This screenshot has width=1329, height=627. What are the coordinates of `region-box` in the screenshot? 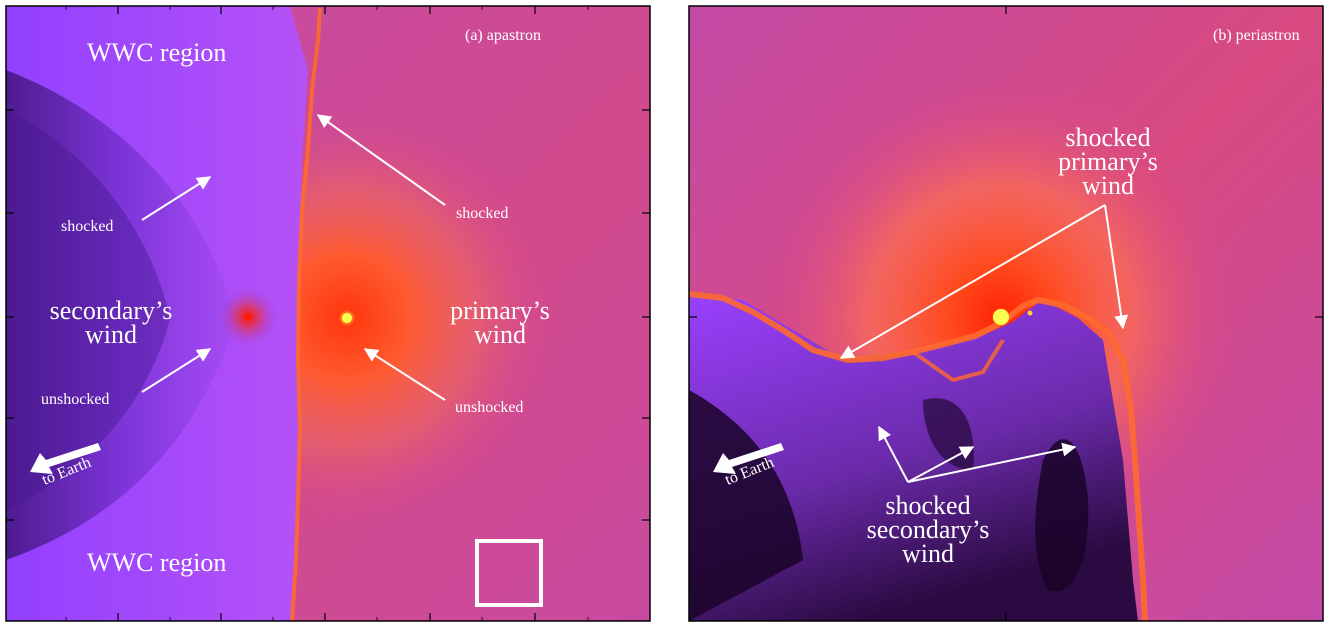 It's located at (509, 573).